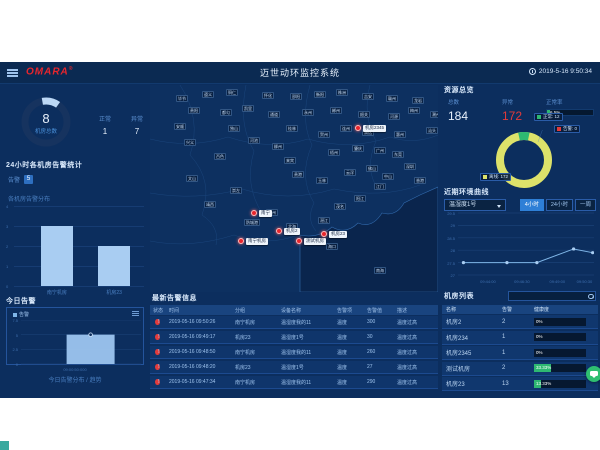  I want to click on env-xtick: 09:44:00, so click(488, 281).